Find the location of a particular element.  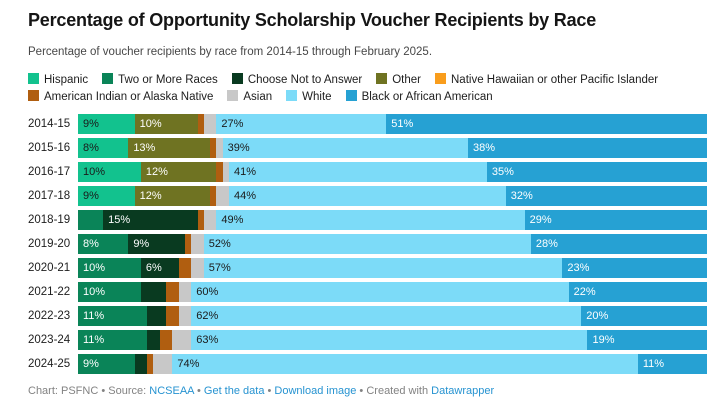

segment-white: 39% is located at coordinates (345, 148).